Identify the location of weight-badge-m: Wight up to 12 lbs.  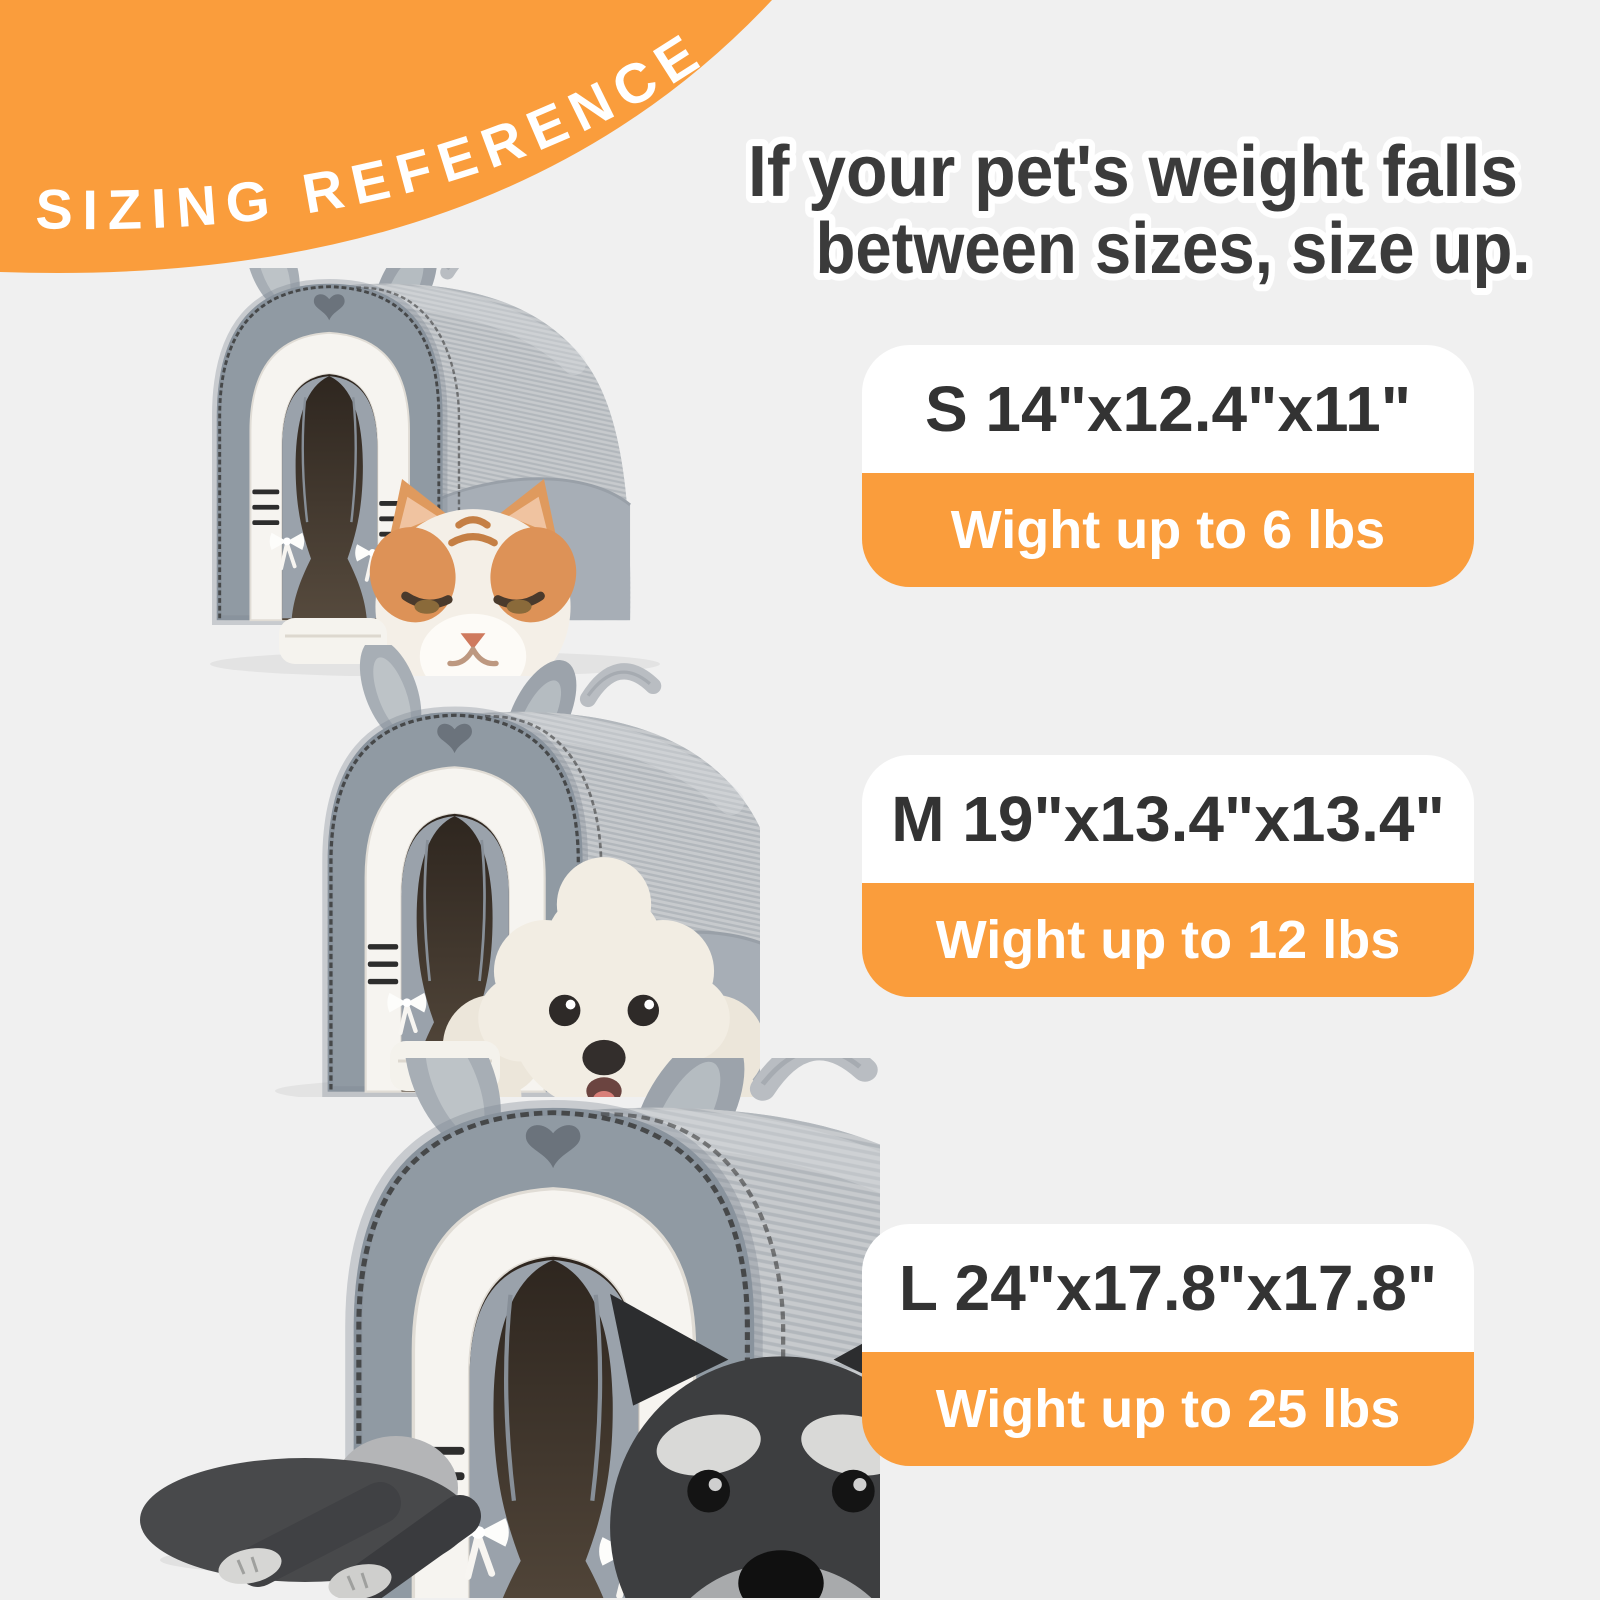
(1168, 940).